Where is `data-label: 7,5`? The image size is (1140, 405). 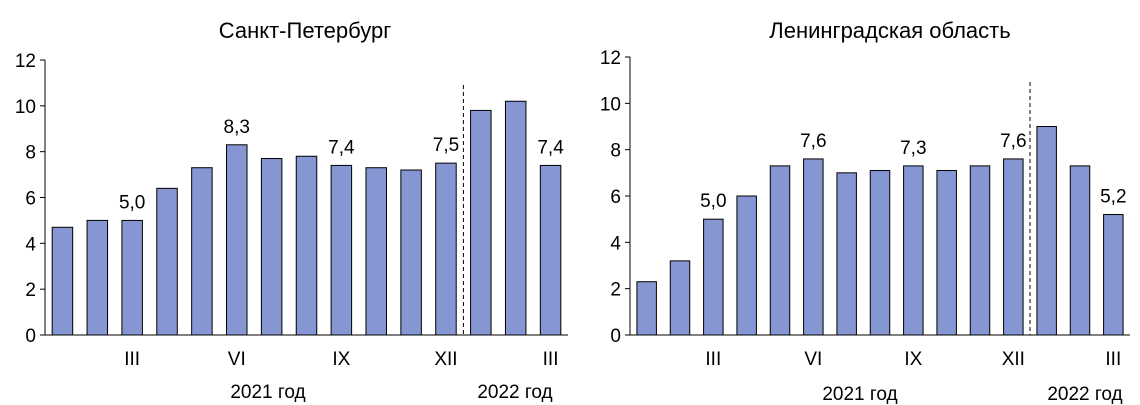 data-label: 7,5 is located at coordinates (446, 145).